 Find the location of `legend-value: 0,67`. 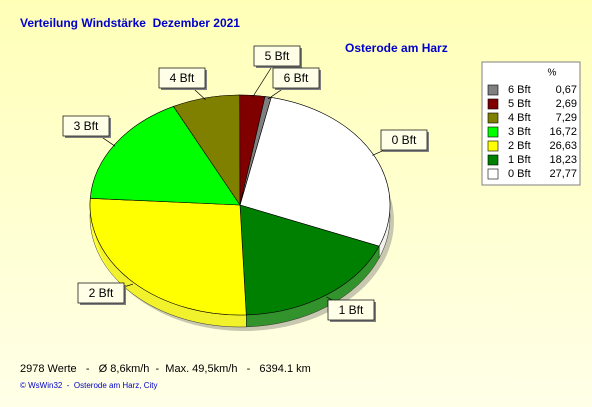

legend-value: 0,67 is located at coordinates (566, 90).